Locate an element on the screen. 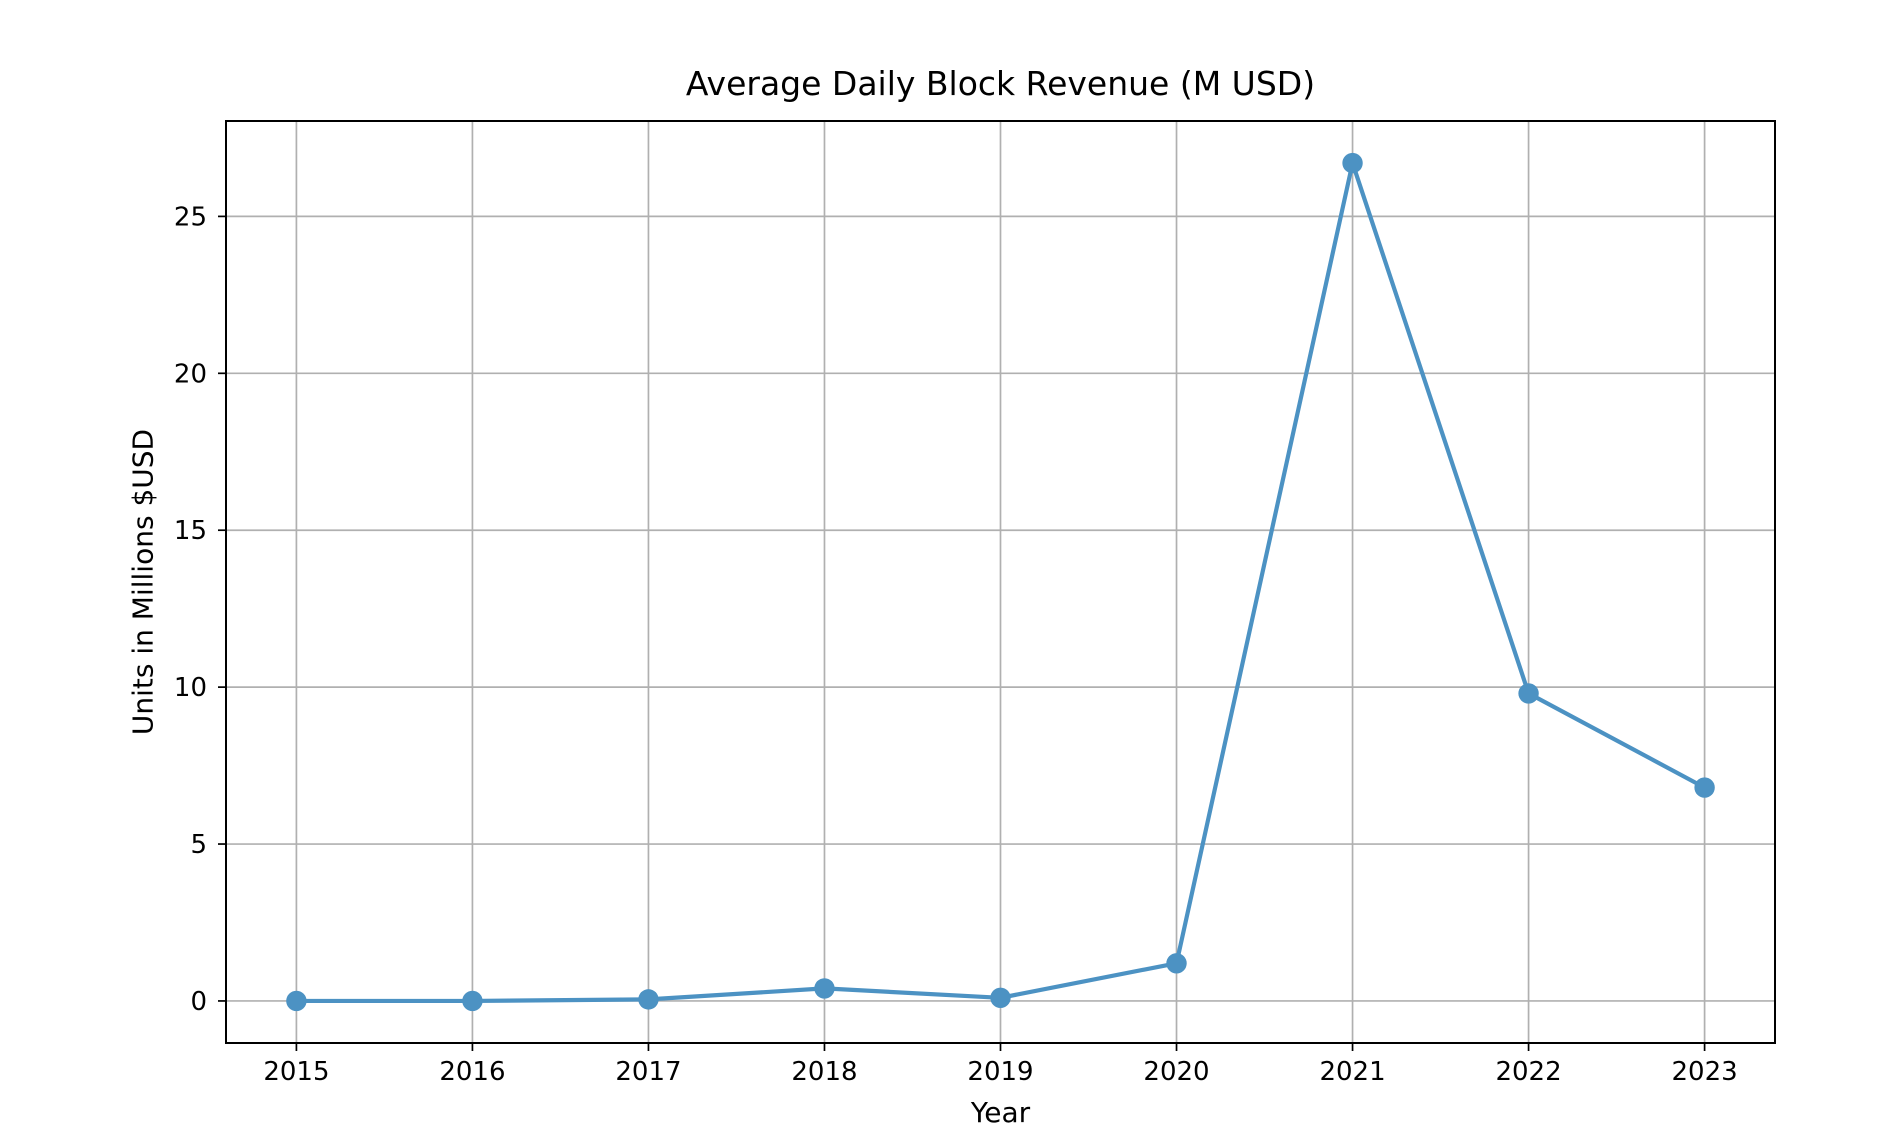 Image resolution: width=1878 pixels, height=1146 pixels. x-tick-label: 2018 is located at coordinates (824, 1072).